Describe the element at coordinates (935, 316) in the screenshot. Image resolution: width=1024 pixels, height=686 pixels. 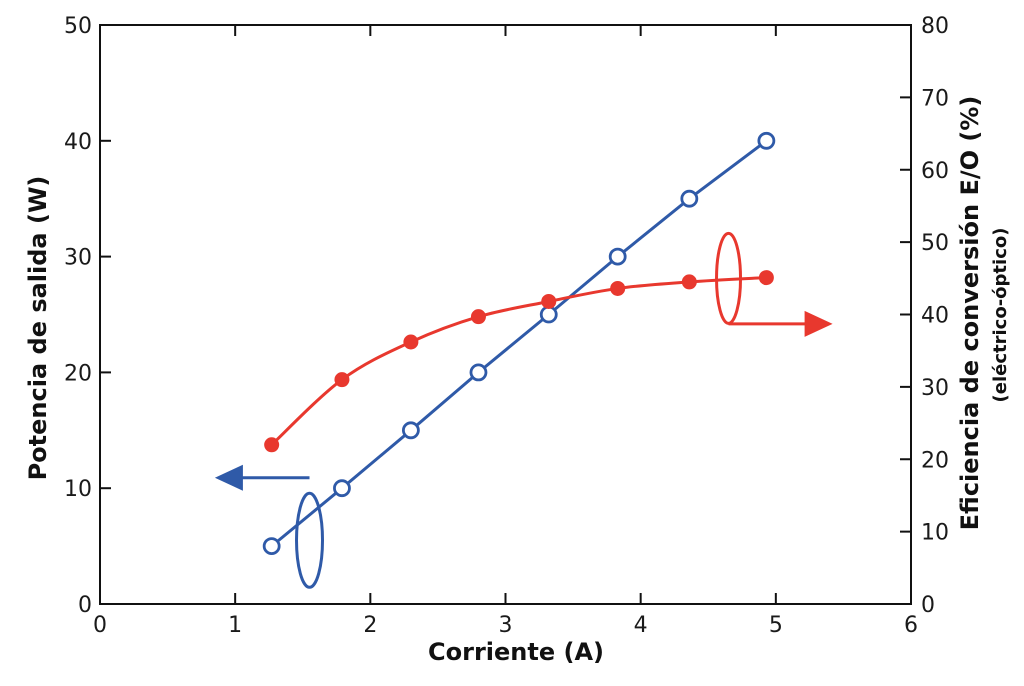
I see `y-right-tick-label: 40` at that location.